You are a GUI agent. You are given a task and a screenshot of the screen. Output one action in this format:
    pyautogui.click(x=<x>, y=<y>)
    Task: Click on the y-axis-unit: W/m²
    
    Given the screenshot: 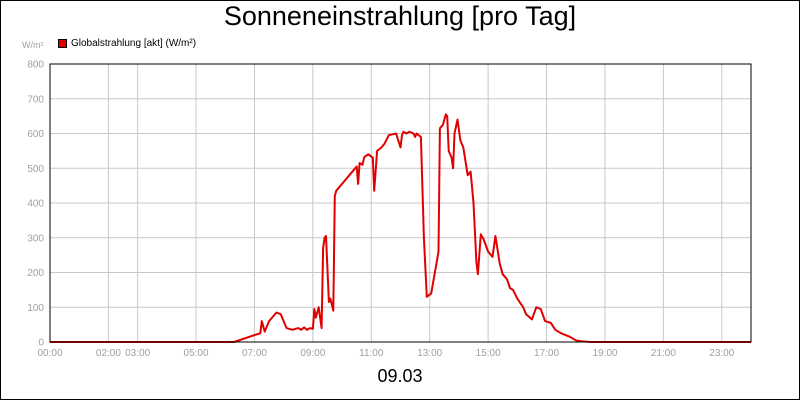 What is the action you would take?
    pyautogui.click(x=33, y=45)
    